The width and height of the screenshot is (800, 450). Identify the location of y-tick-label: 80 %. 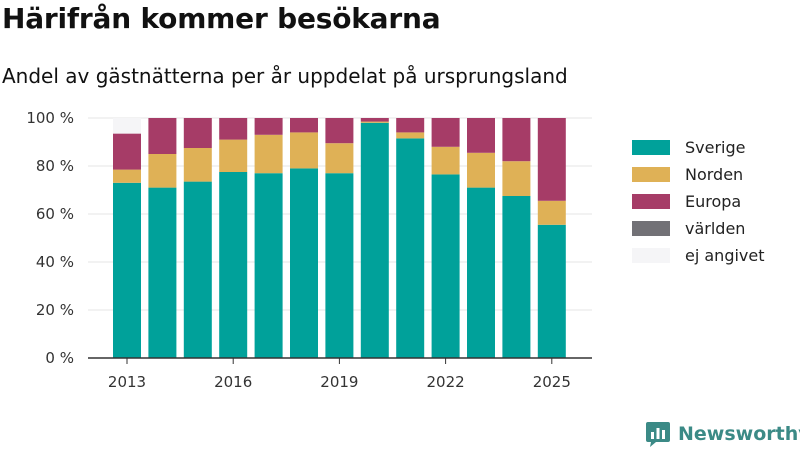
(55, 166).